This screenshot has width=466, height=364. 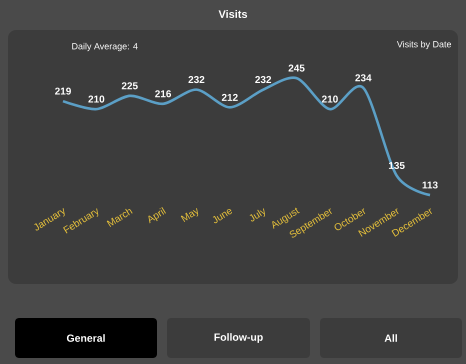 What do you see at coordinates (390, 338) in the screenshot?
I see `text: All` at bounding box center [390, 338].